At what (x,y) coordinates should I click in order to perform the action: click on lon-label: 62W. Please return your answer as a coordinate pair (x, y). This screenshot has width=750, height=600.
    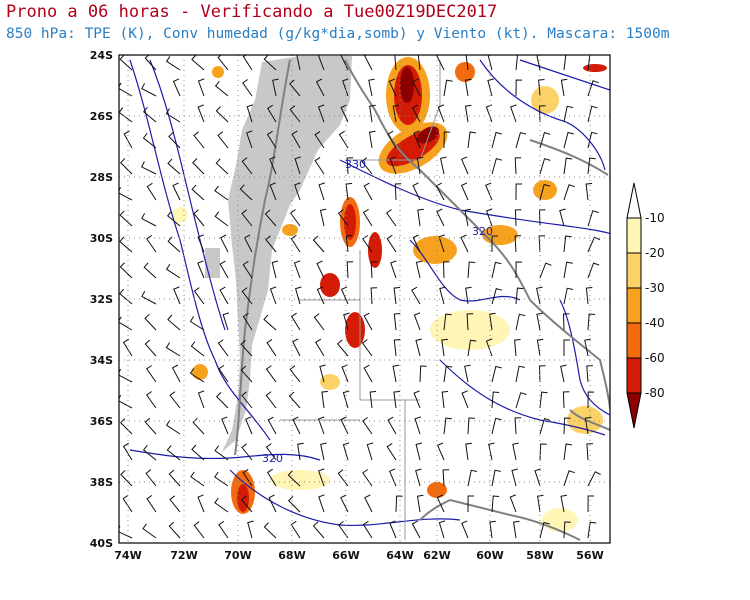
    Looking at the image, I should click on (436, 555).